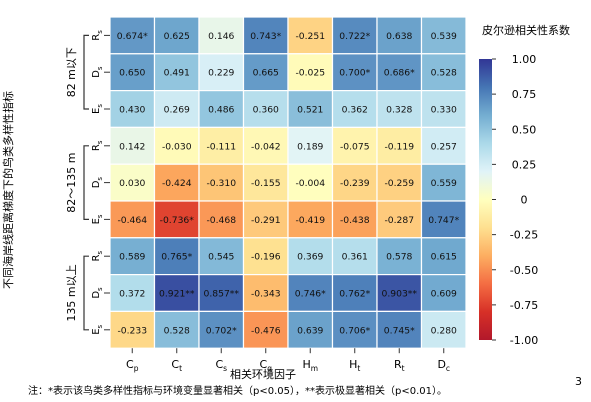  I want to click on group-label: 82～135 m, so click(71, 182).